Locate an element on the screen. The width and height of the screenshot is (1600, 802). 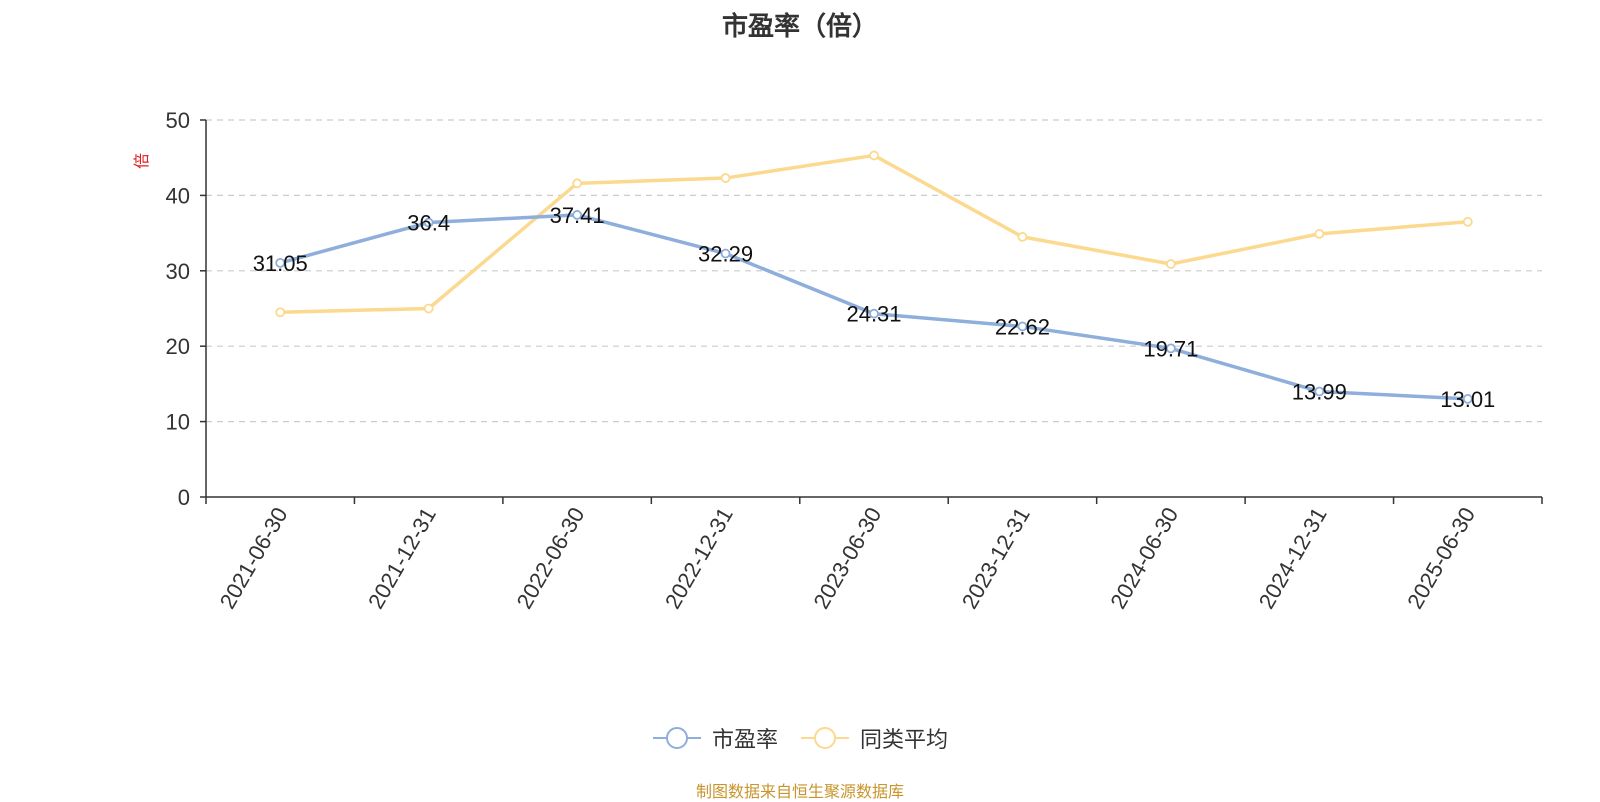
x-tick-label: 2021-06-30 is located at coordinates (254, 558).